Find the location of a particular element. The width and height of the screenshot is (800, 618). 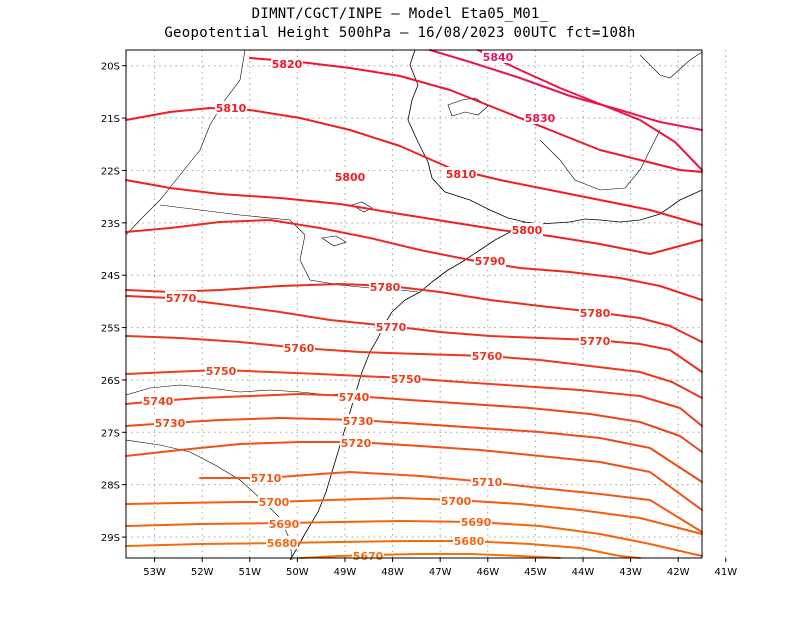

lat-tick-label: 24S is located at coordinates (110, 276).